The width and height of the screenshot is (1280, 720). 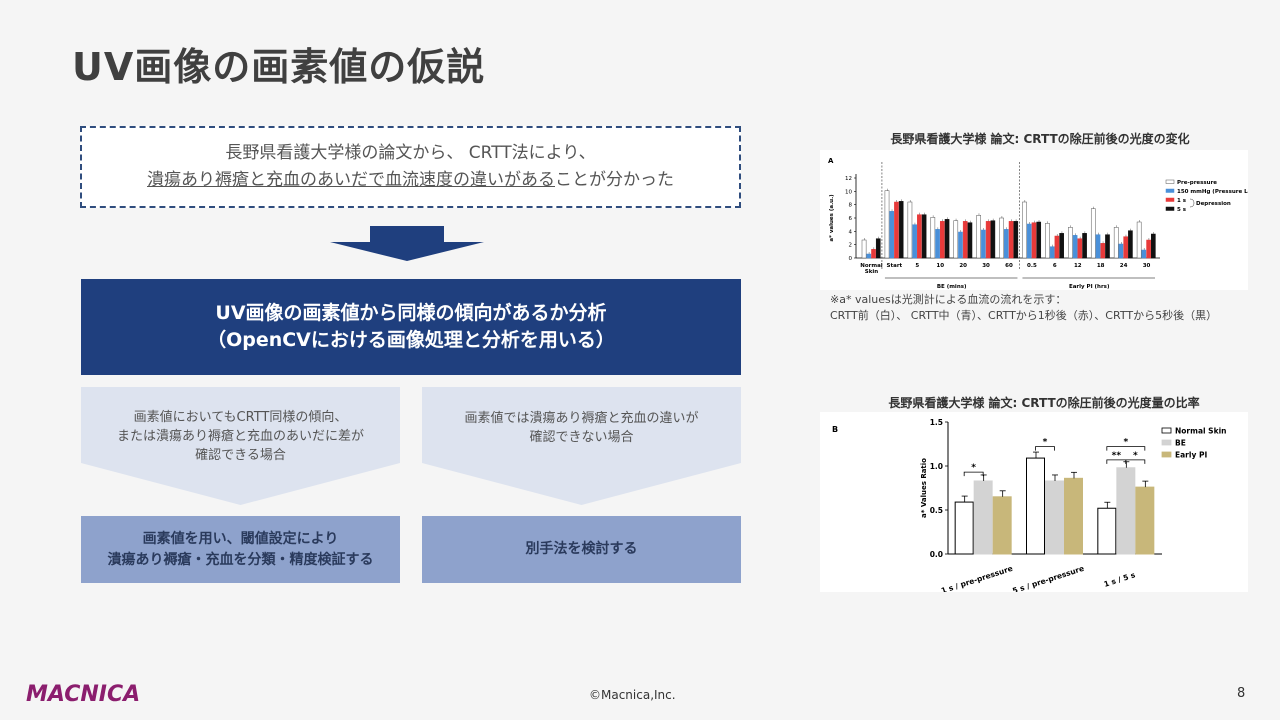 What do you see at coordinates (1044, 403) in the screenshot?
I see `chart-b-title: 長野県看護大学様 論文: CRTTの除圧前後の光度量の比率` at bounding box center [1044, 403].